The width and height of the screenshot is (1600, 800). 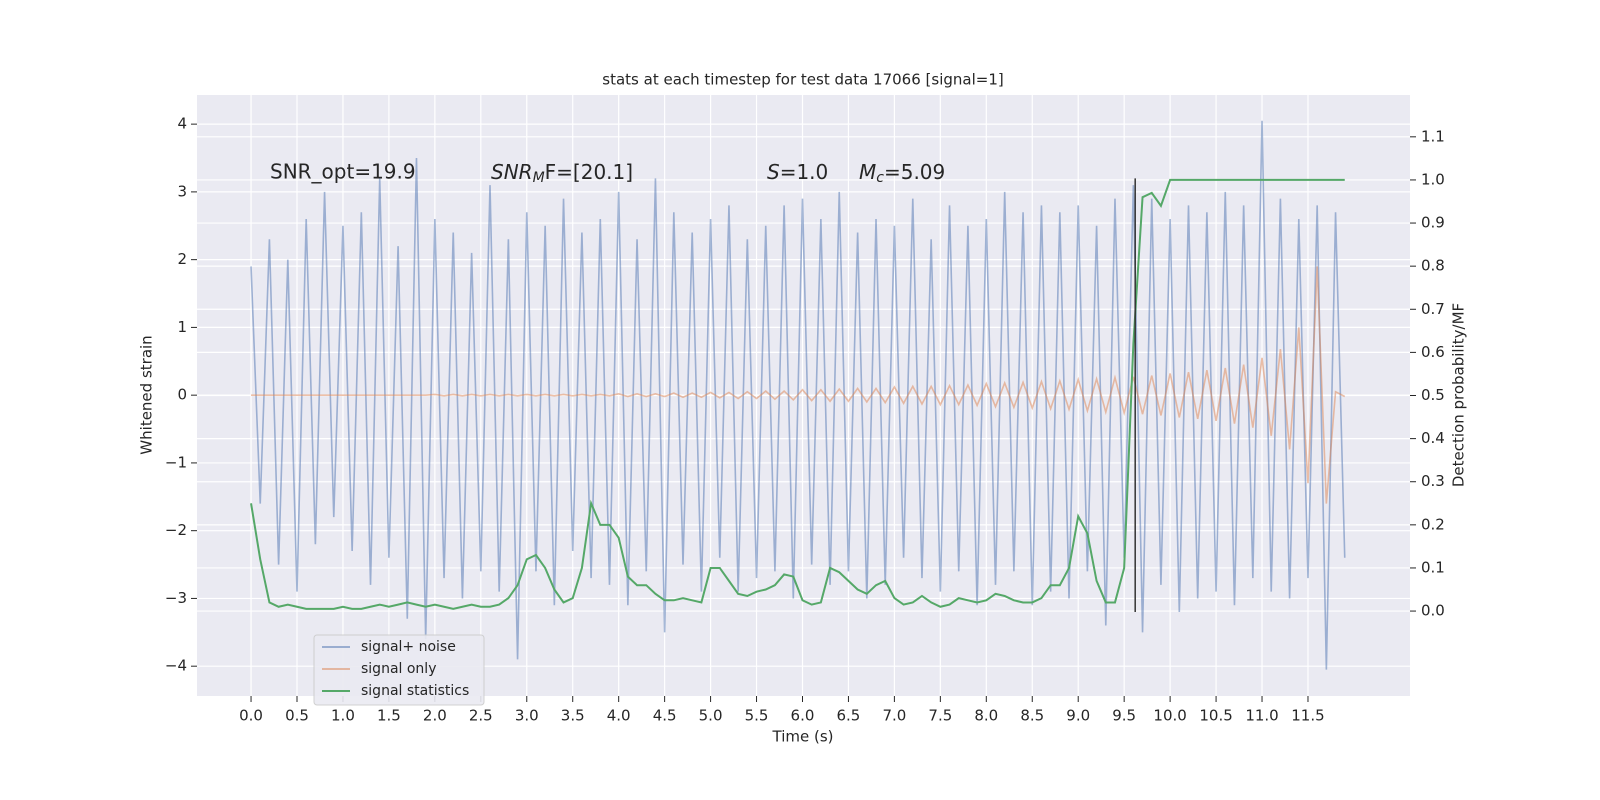 What do you see at coordinates (940, 716) in the screenshot?
I see `x-tick-label: 7.5` at bounding box center [940, 716].